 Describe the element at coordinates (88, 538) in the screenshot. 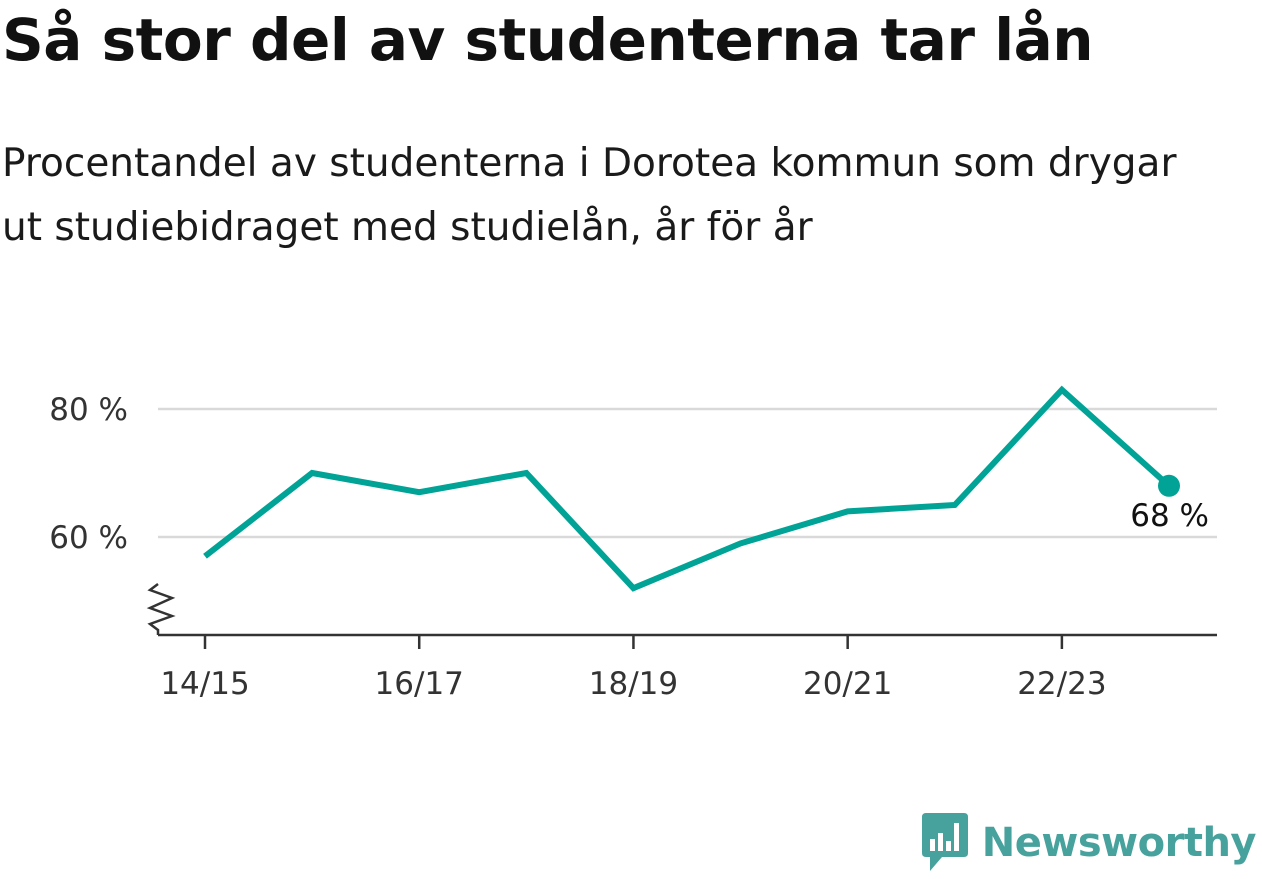

I see `y-tick-label: 60 %` at that location.